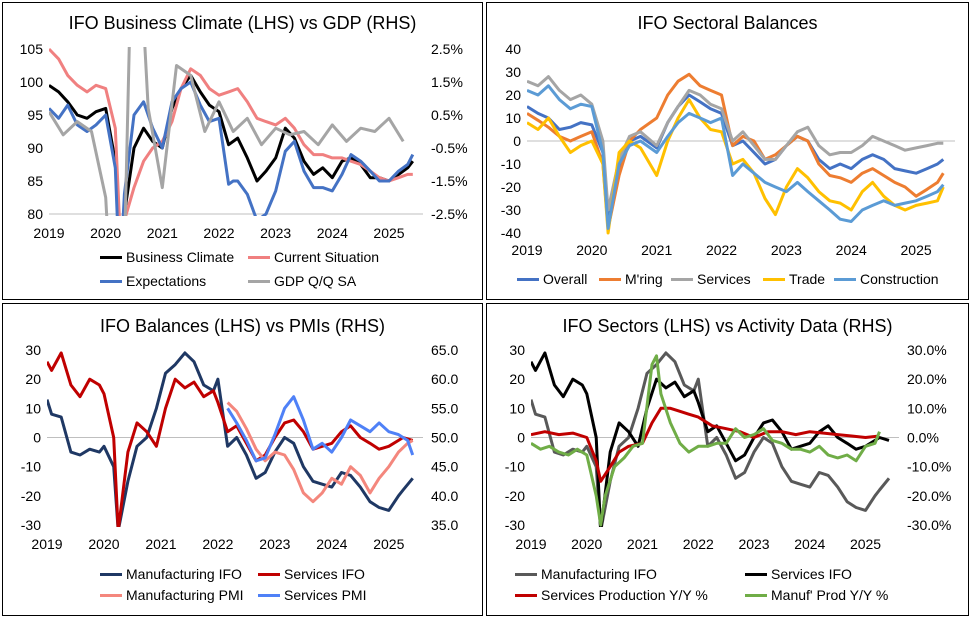  What do you see at coordinates (242, 23) in the screenshot?
I see `chart-title: IFO Business Climate (LHS) vs GDP (RHS)` at bounding box center [242, 23].